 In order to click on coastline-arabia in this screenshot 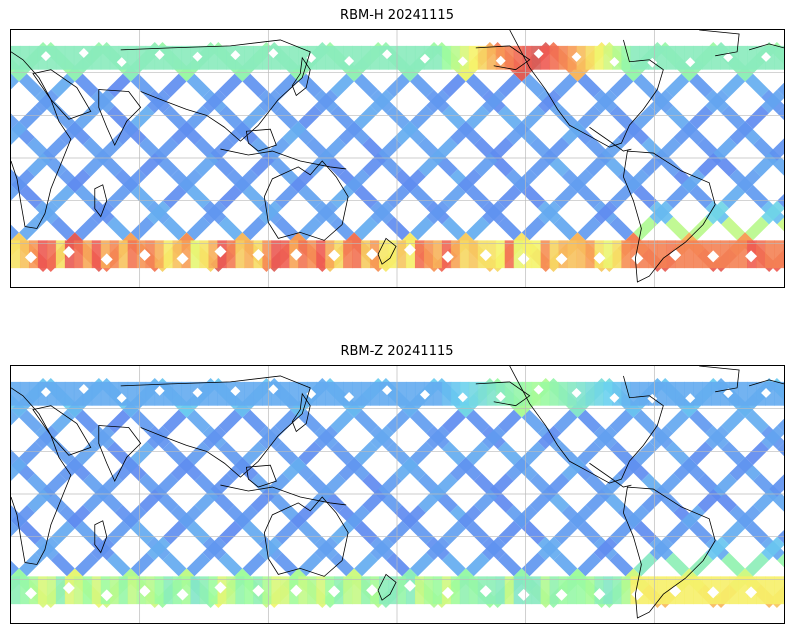, I will do `click(62, 94)`.